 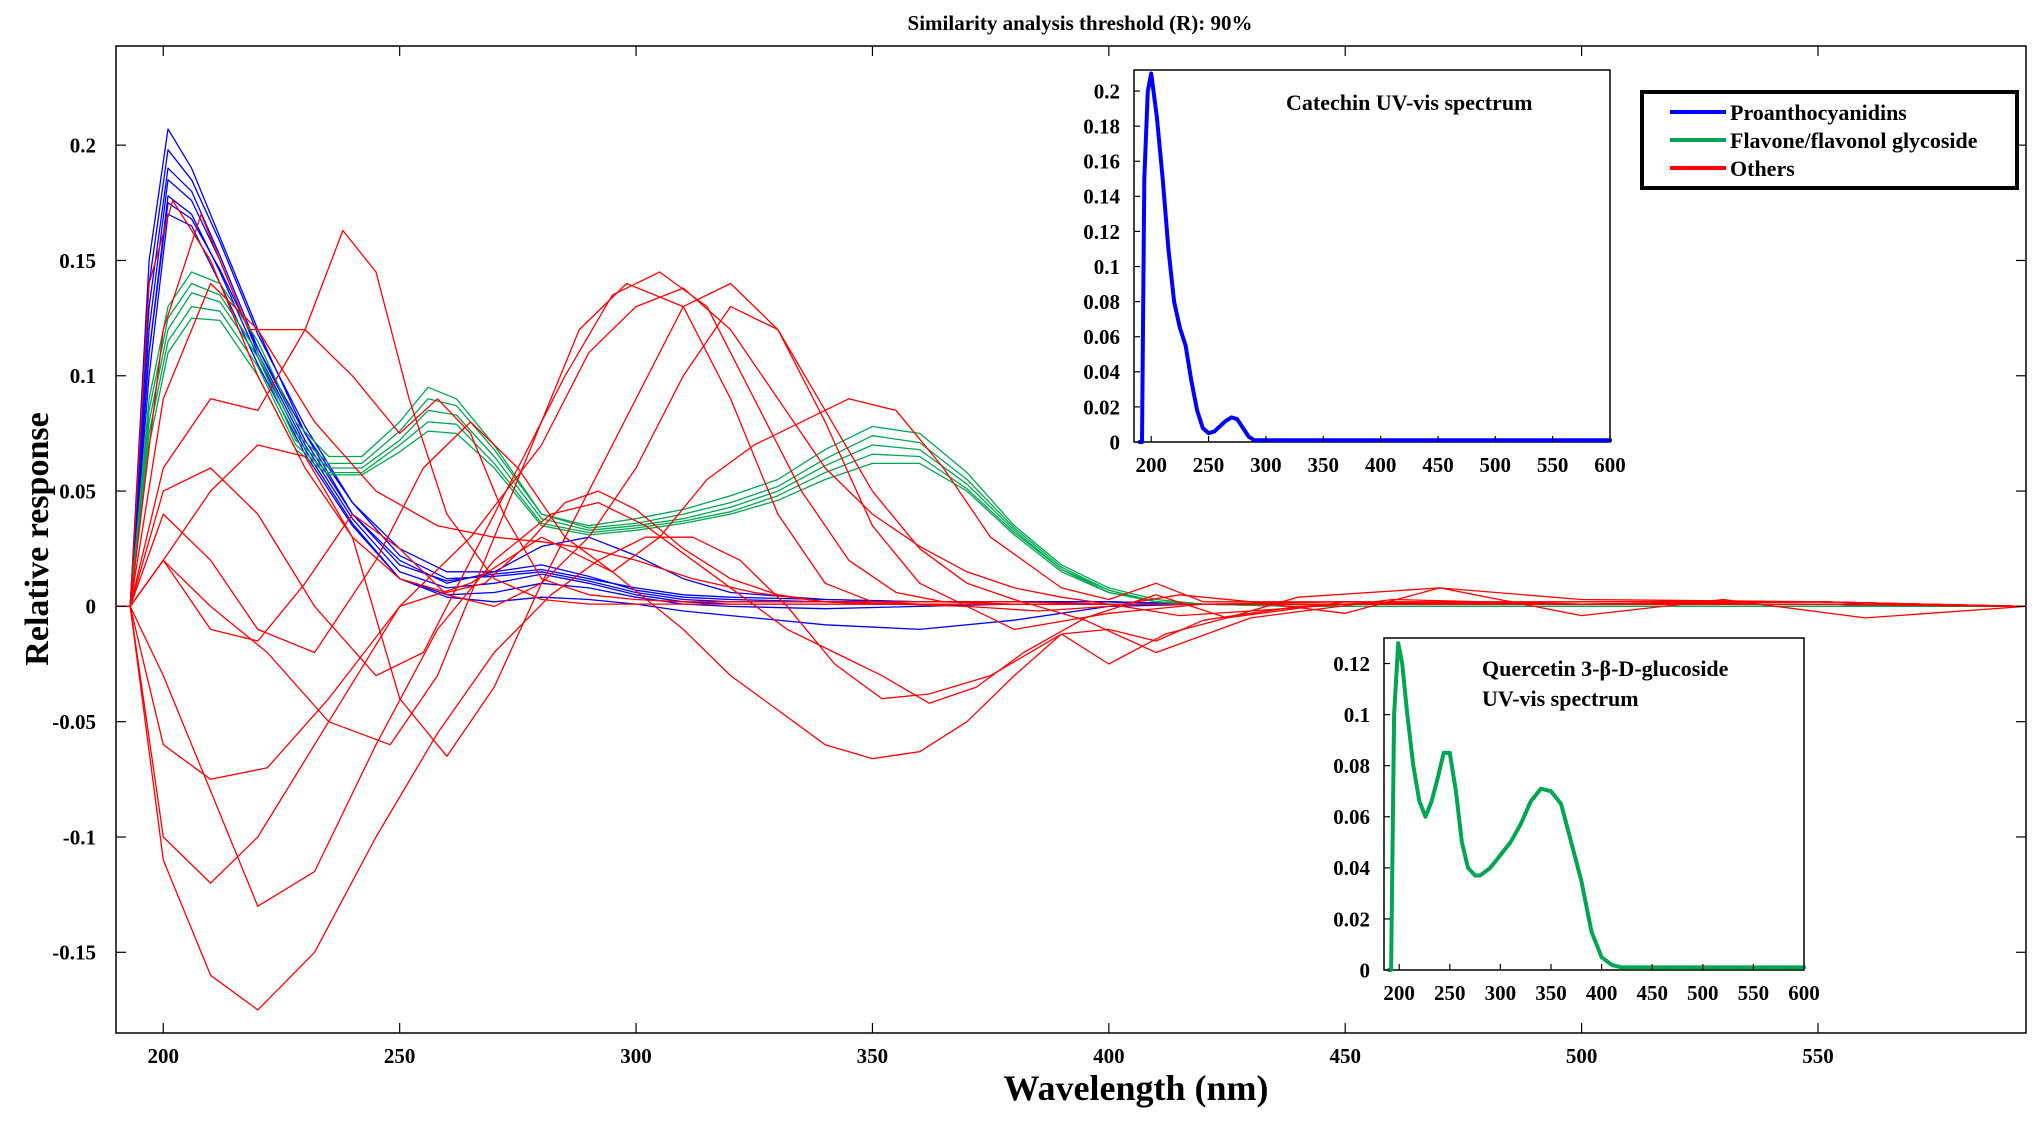 I want to click on inset-catechin-x-tick-label-350: 350, so click(x=1324, y=465).